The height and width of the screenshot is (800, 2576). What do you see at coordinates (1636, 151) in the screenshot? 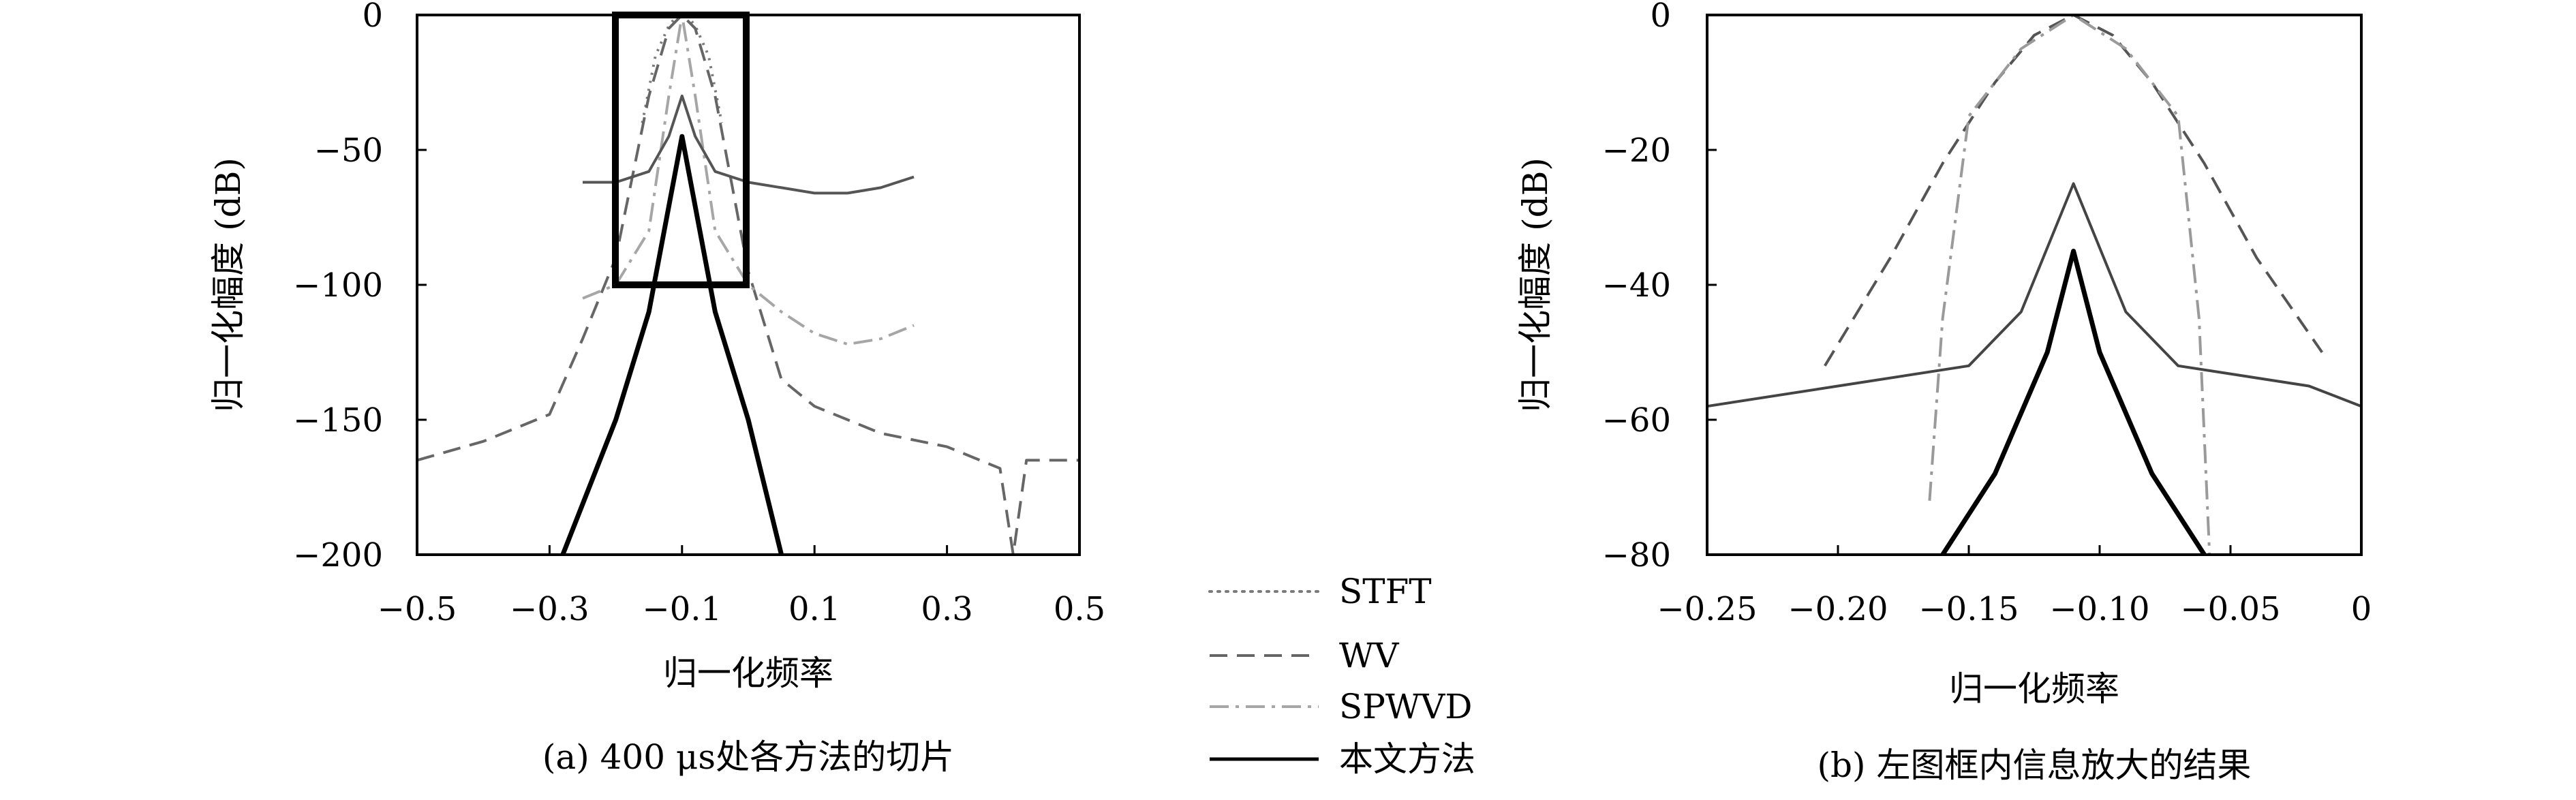
I see `panel-b-y-tick-label: −20` at bounding box center [1636, 151].